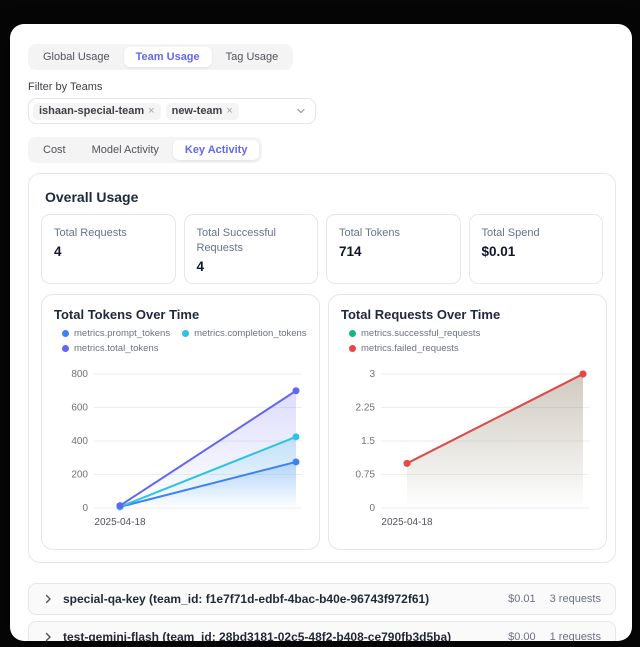  I want to click on stat-label: Total Spend, so click(510, 233).